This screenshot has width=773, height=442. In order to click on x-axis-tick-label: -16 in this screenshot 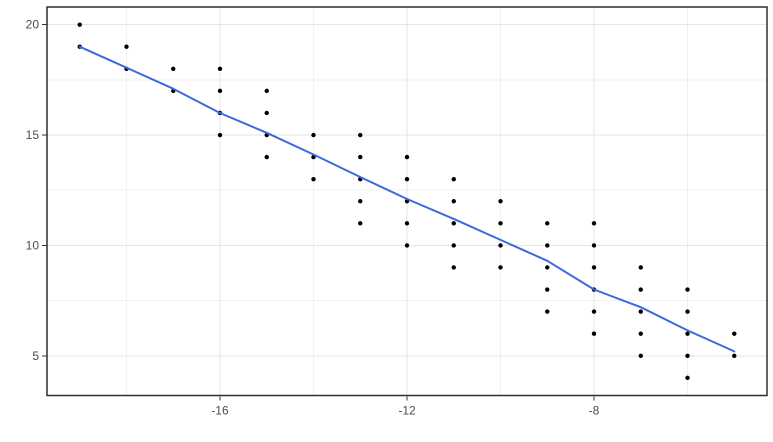, I will do `click(220, 411)`.